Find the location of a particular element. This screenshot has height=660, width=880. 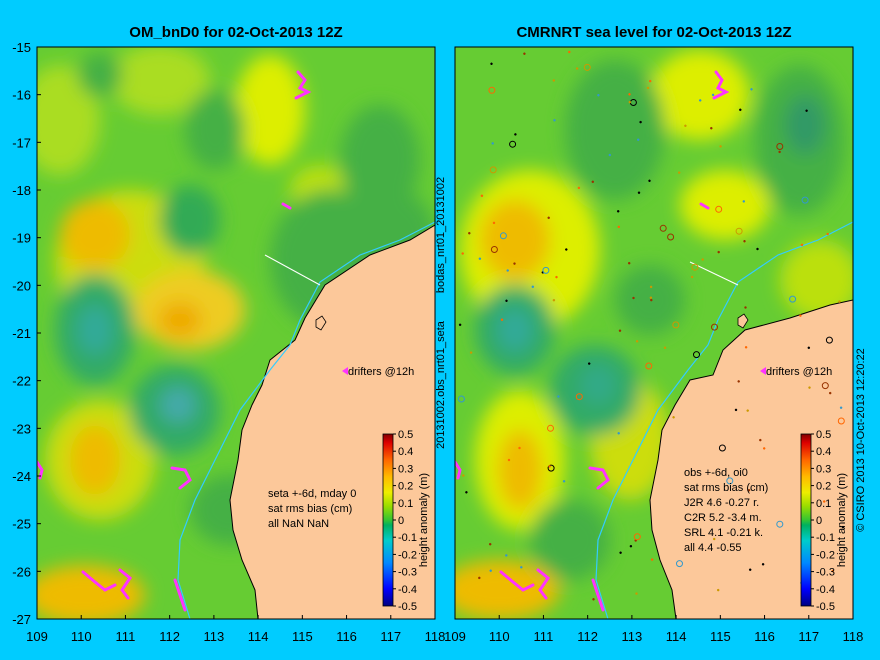

y-tick-label: -18 is located at coordinates (21, 190).